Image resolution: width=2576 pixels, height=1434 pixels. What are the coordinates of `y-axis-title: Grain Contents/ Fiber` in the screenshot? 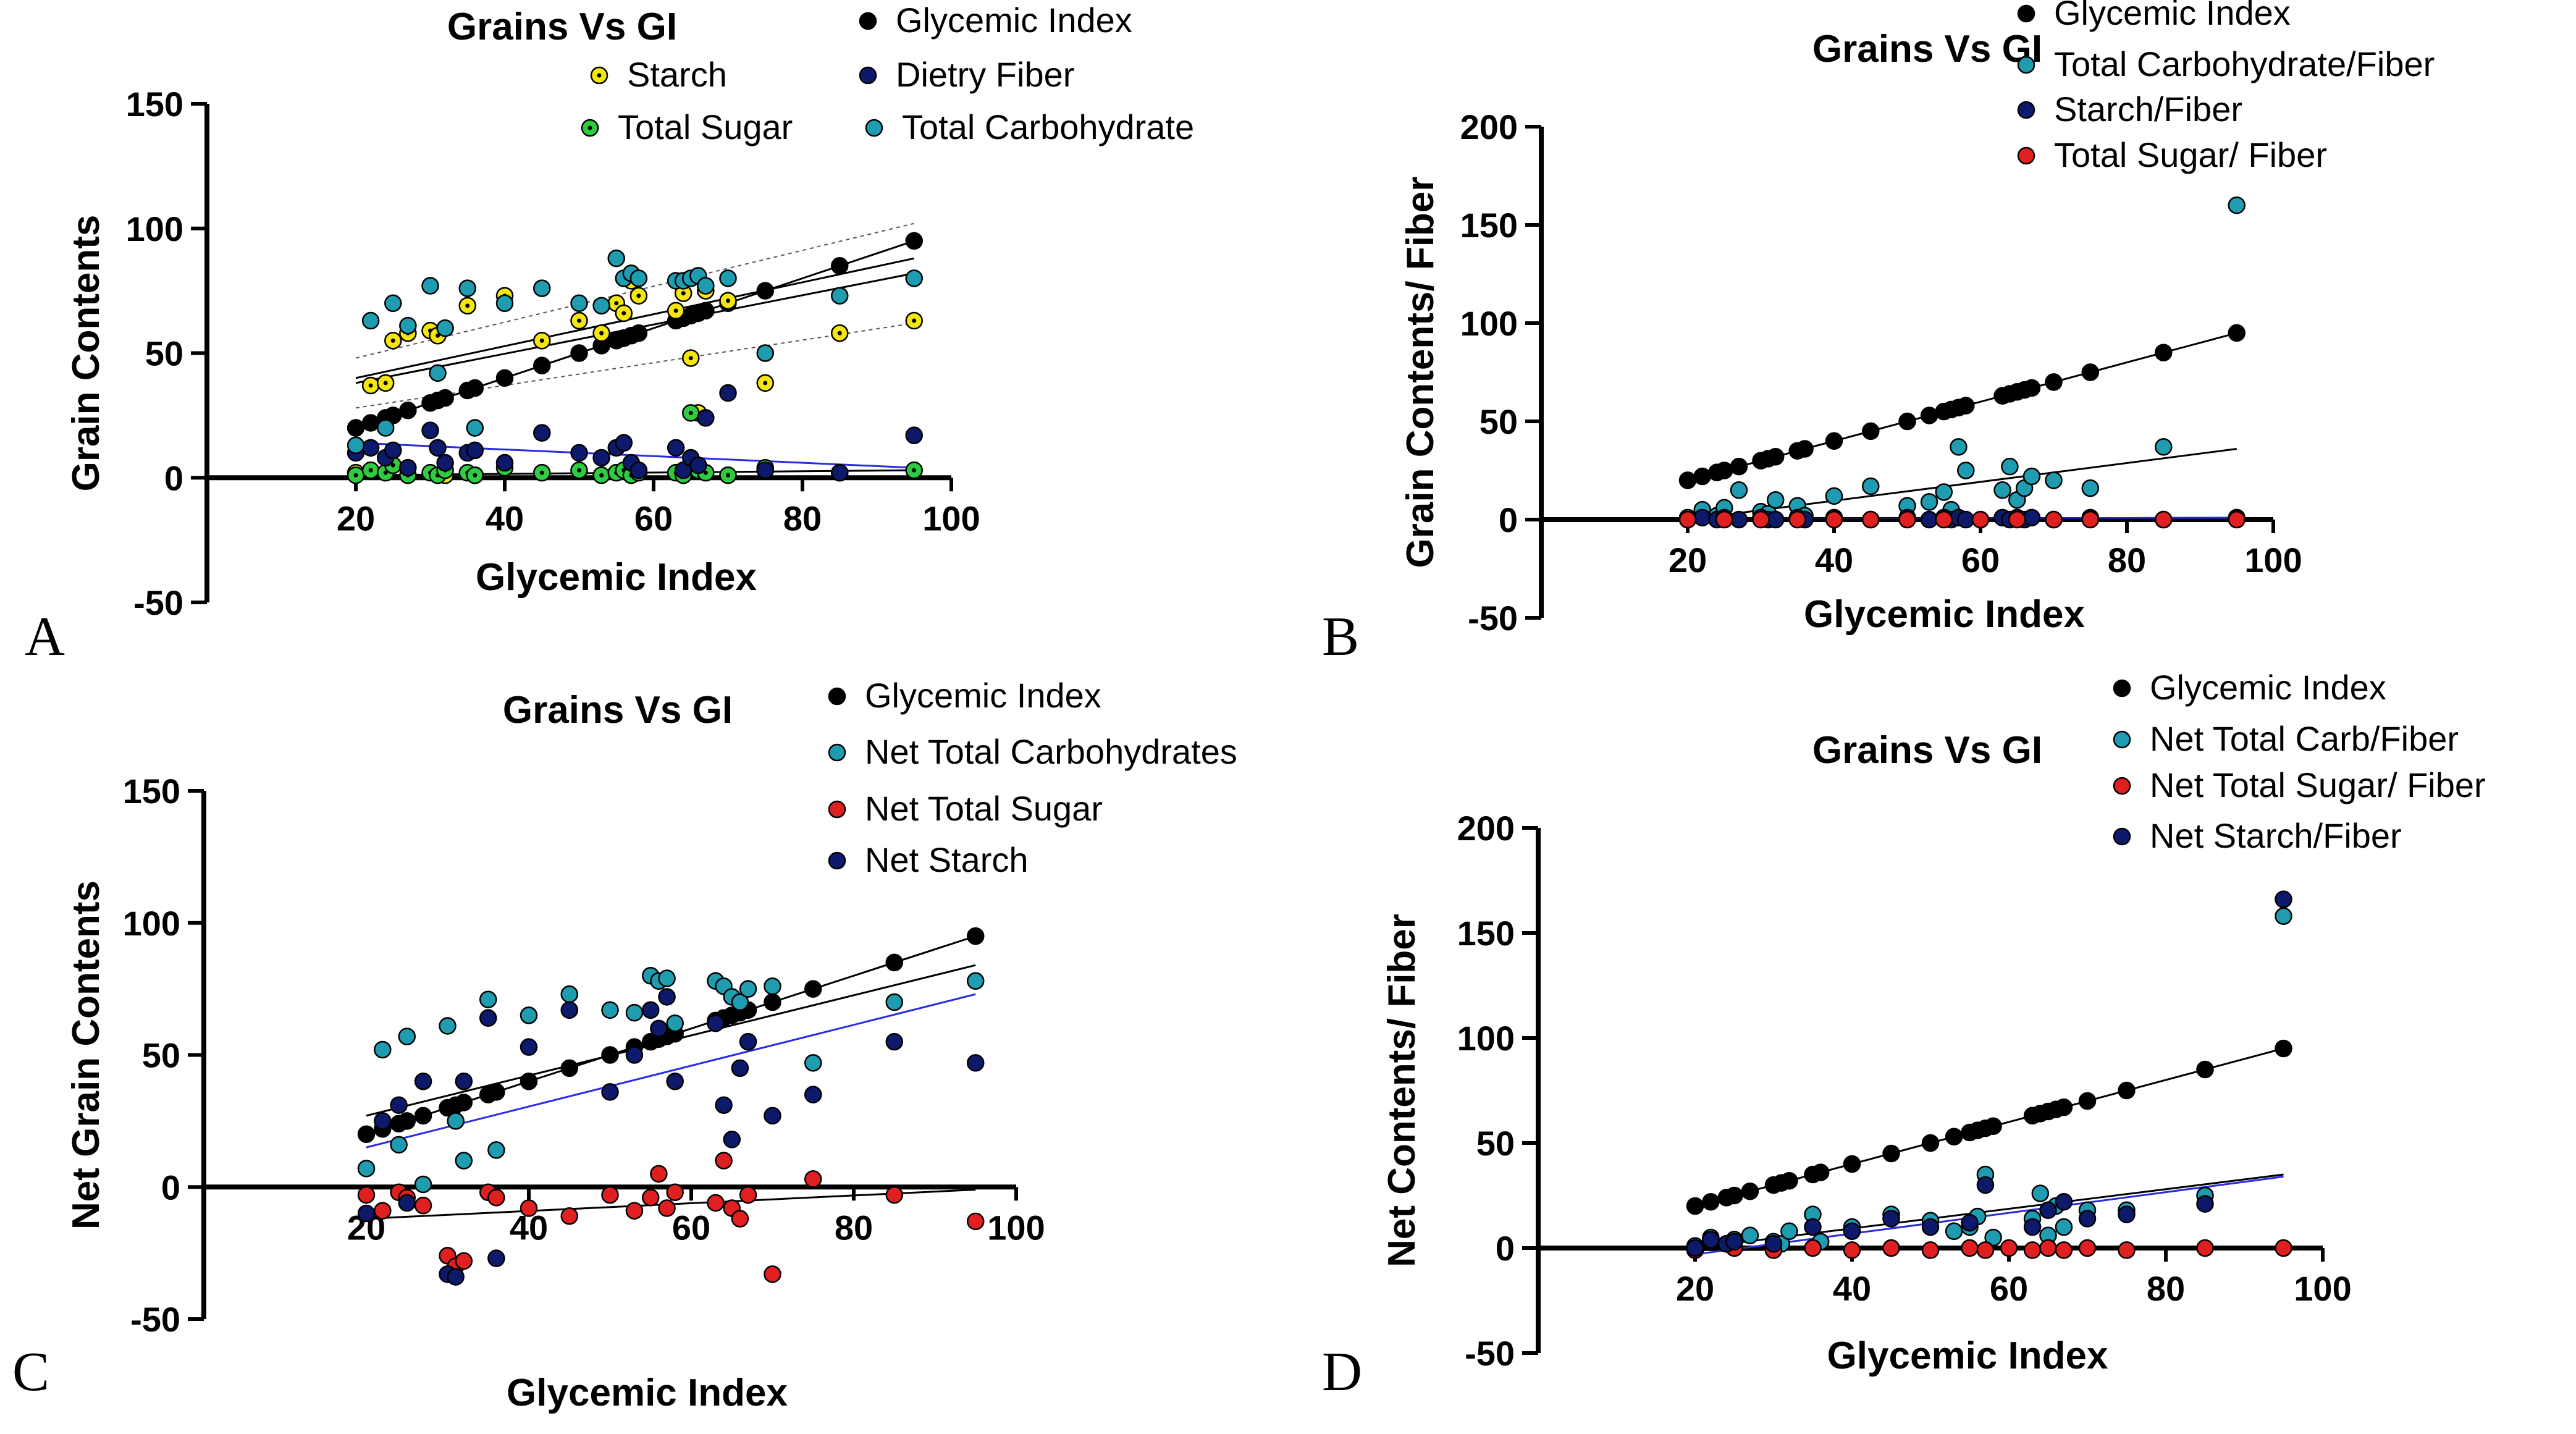 It's located at (1420, 372).